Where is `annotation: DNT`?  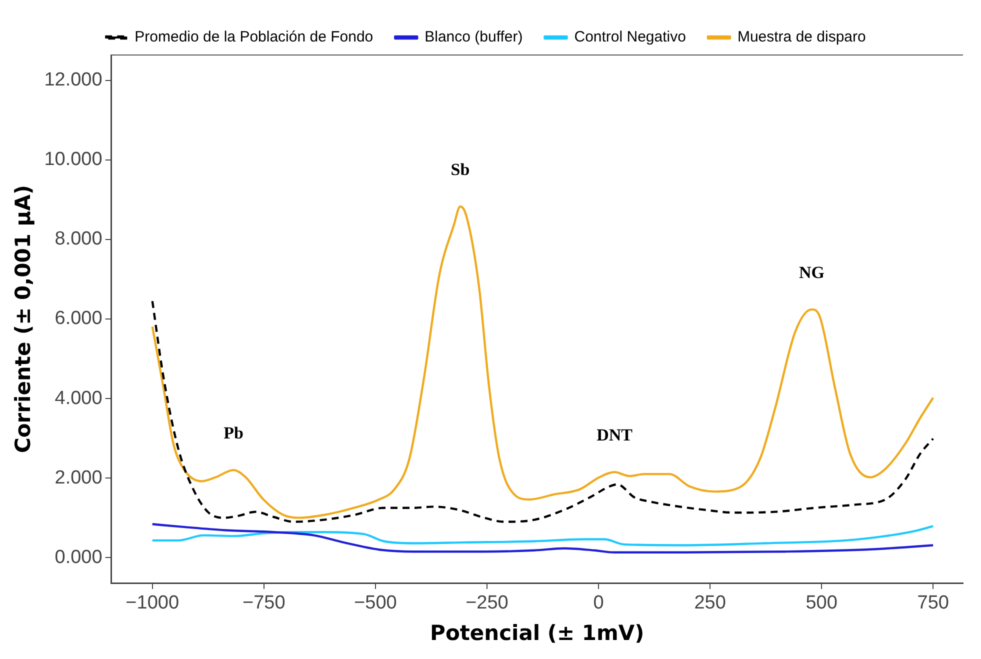
annotation: DNT is located at coordinates (615, 434).